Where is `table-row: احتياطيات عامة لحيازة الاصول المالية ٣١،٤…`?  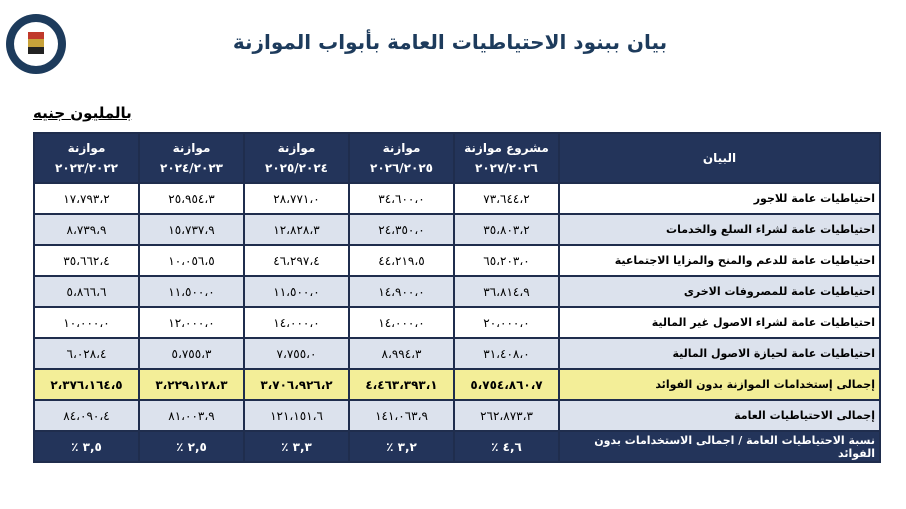 table-row: احتياطيات عامة لحيازة الاصول المالية ٣١،٤… is located at coordinates (457, 353).